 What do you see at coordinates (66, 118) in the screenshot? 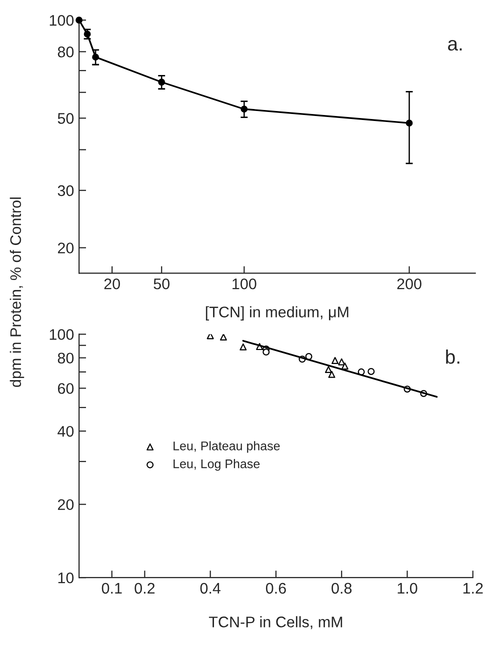
I see `y-tick-label: 50` at bounding box center [66, 118].